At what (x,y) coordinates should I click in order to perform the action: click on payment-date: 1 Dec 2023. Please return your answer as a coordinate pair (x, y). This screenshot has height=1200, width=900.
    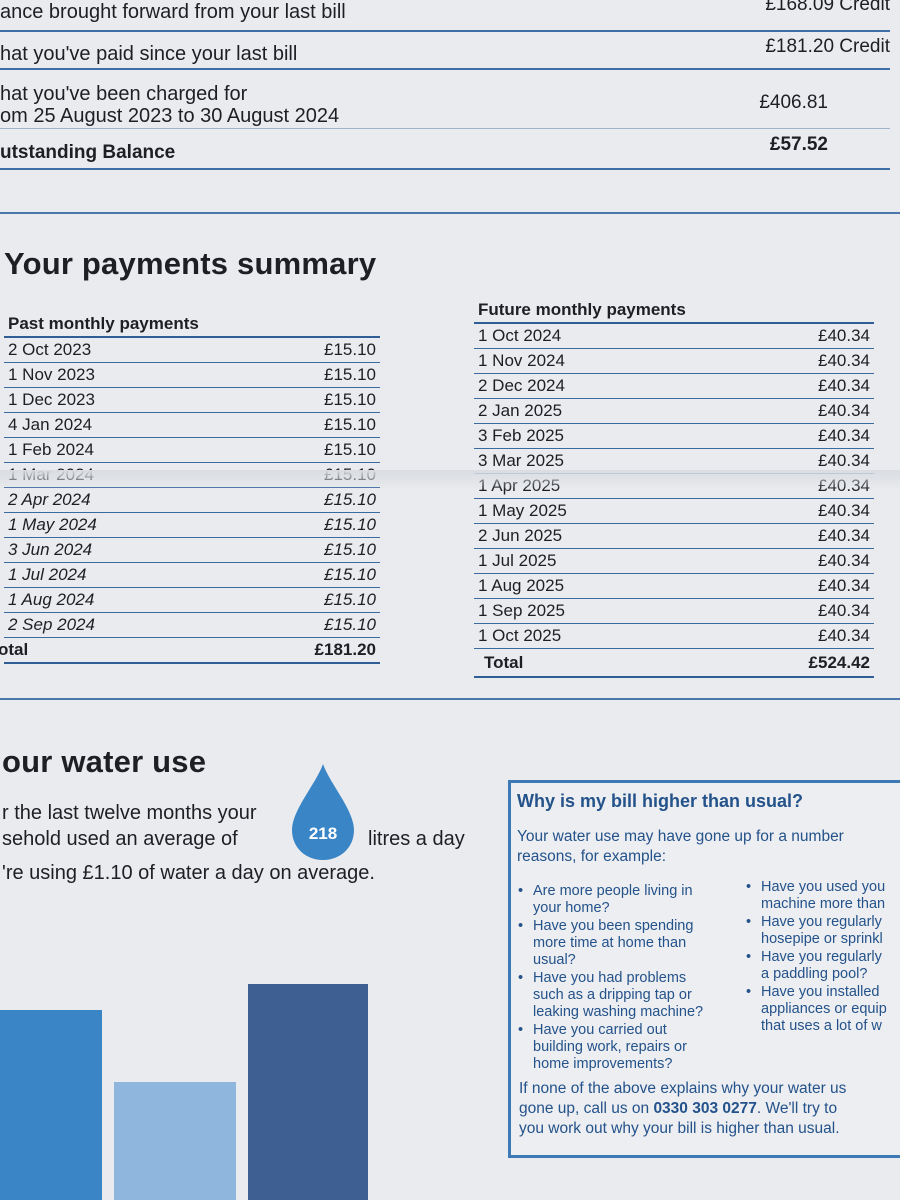
    Looking at the image, I should click on (51, 399).